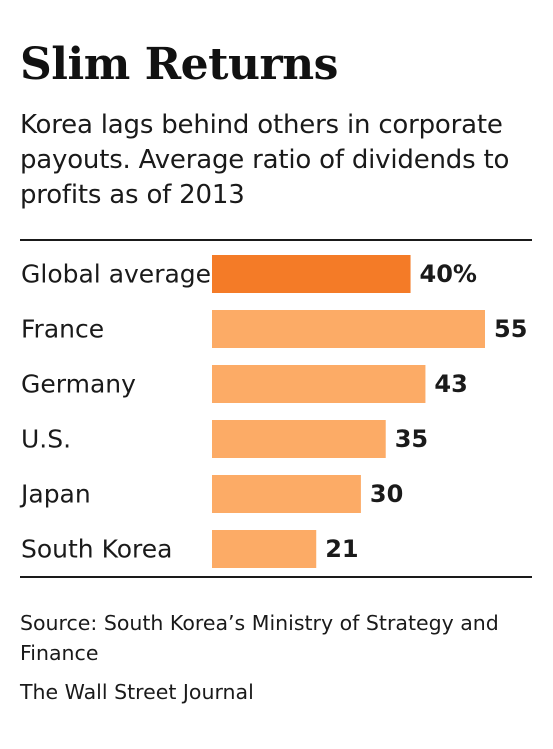  What do you see at coordinates (411, 439) in the screenshot?
I see `value-label-u-s: 35` at bounding box center [411, 439].